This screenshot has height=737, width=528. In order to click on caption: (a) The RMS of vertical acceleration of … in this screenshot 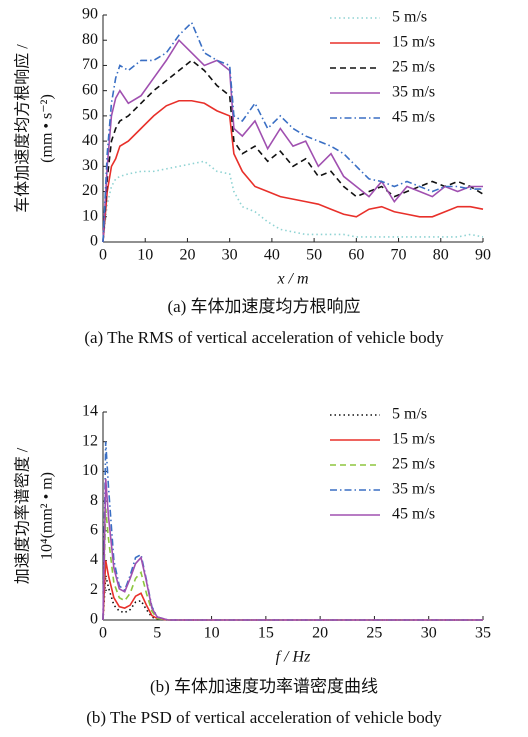, I will do `click(264, 337)`.